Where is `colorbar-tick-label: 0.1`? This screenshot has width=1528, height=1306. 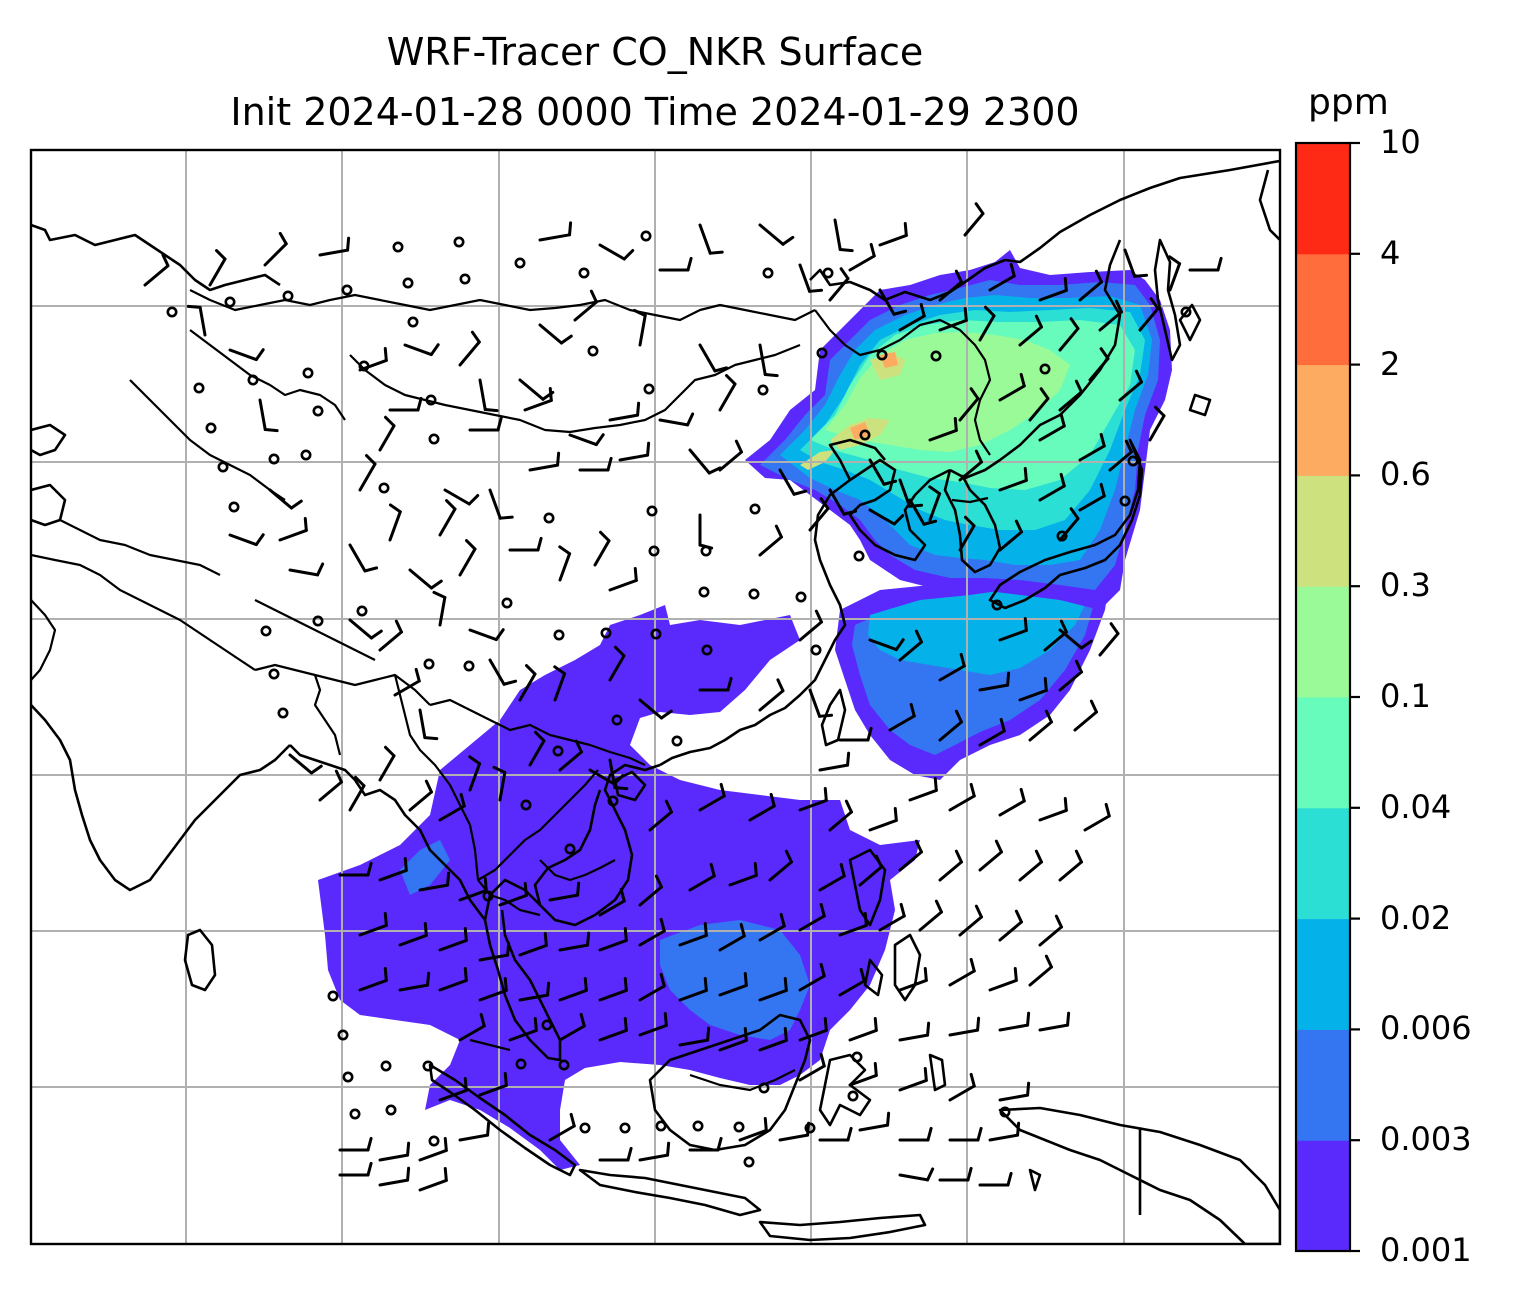 colorbar-tick-label: 0.1 is located at coordinates (1405, 696).